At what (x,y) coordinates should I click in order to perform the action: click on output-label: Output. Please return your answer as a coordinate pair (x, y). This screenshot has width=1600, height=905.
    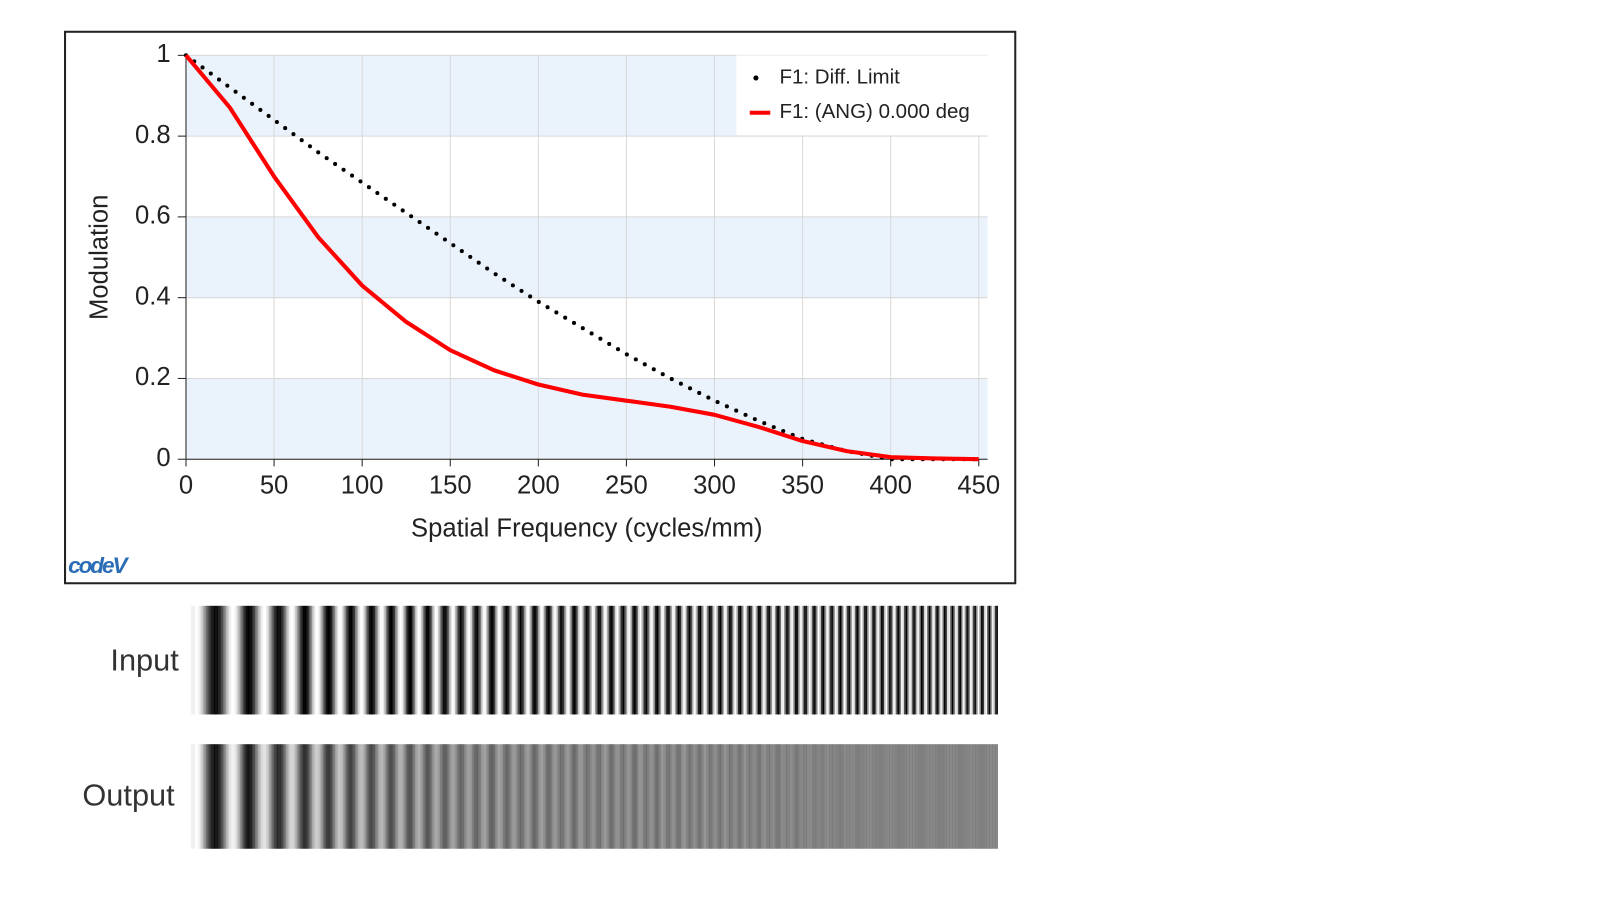
    Looking at the image, I should click on (128, 795).